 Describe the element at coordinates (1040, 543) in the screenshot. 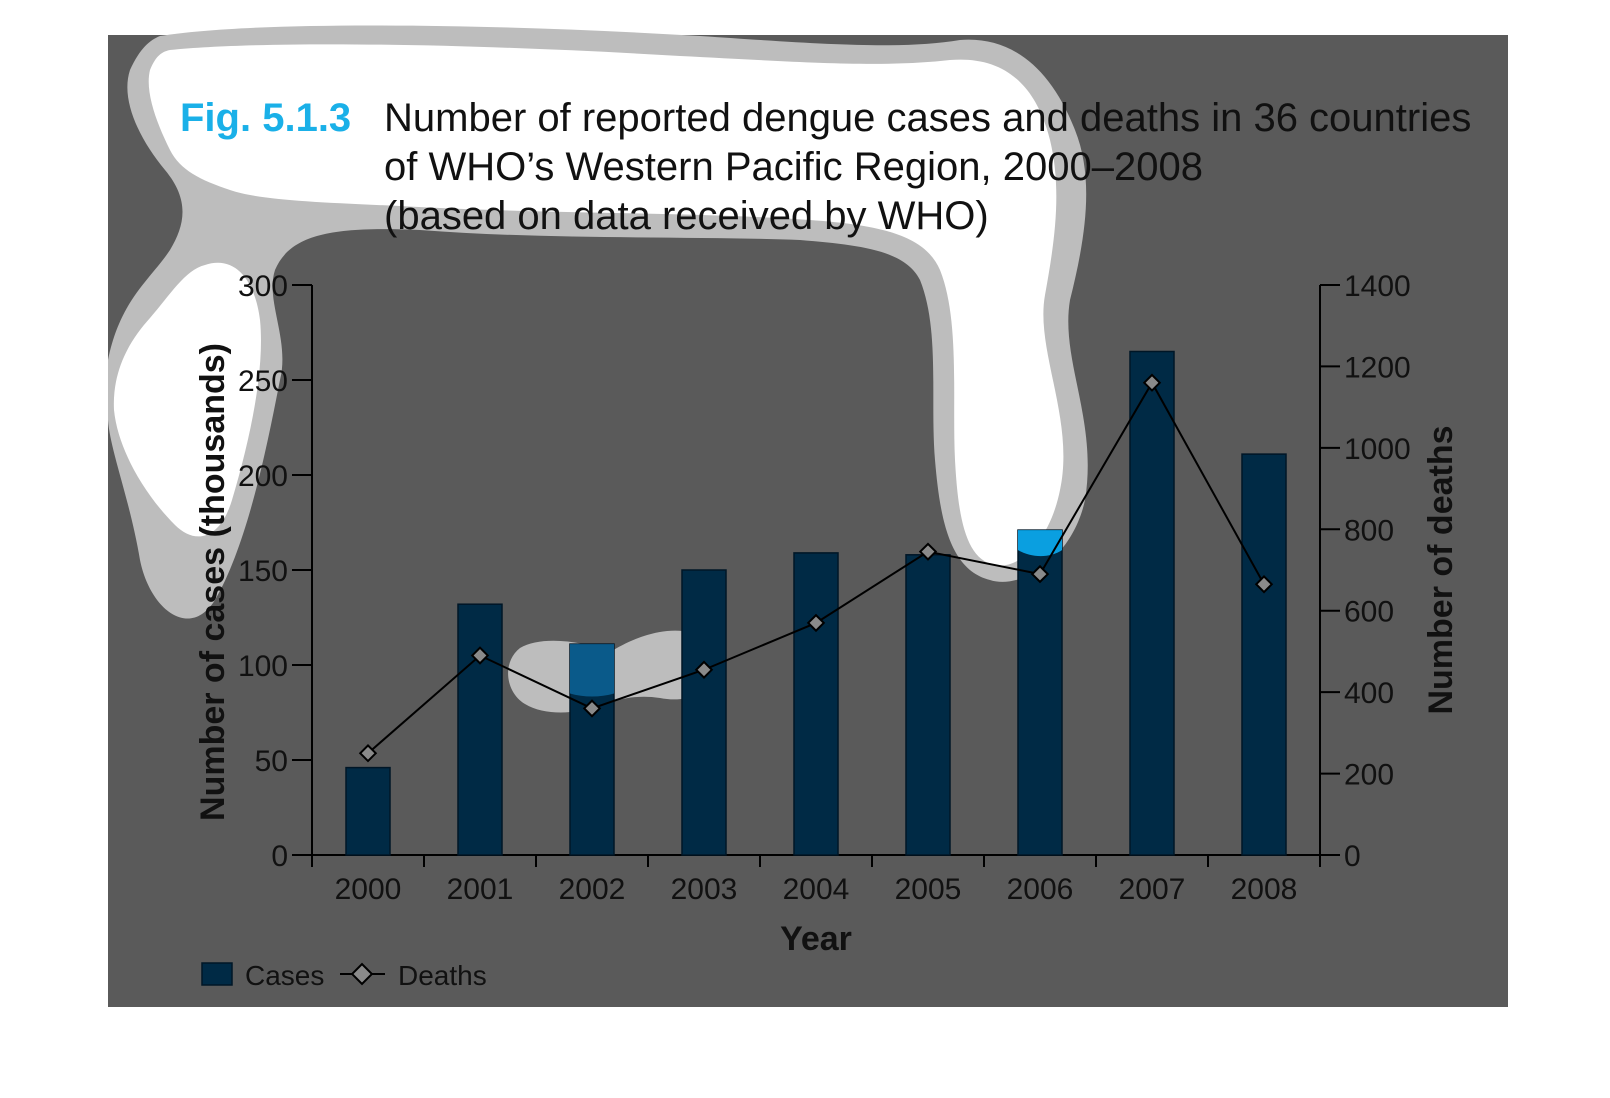

I see `bar-highlight-2006` at that location.